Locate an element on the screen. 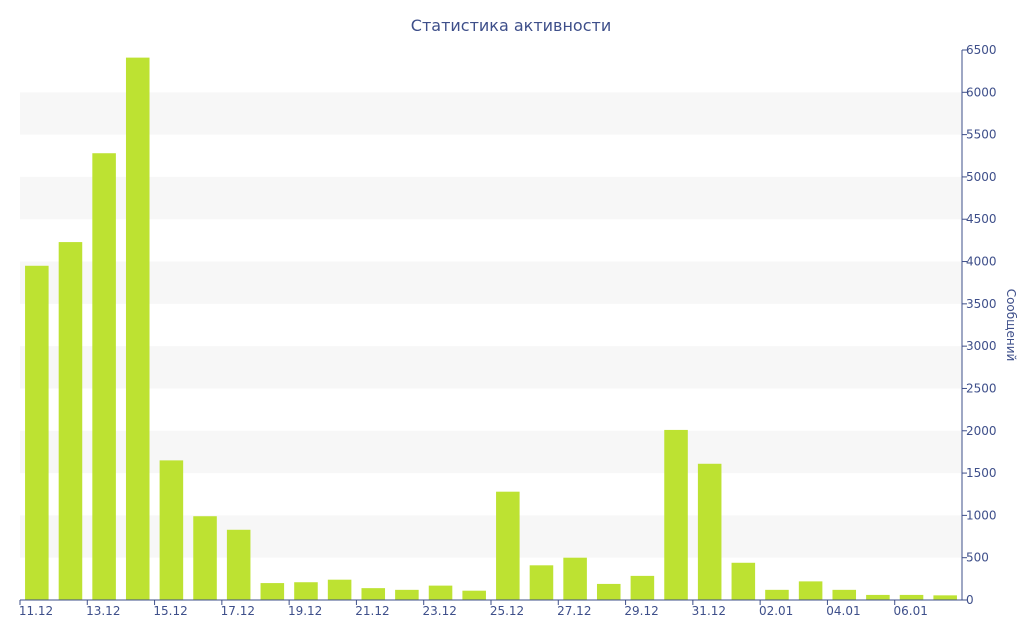 The height and width of the screenshot is (640, 1024). y-tick-label: 500 is located at coordinates (977, 558).